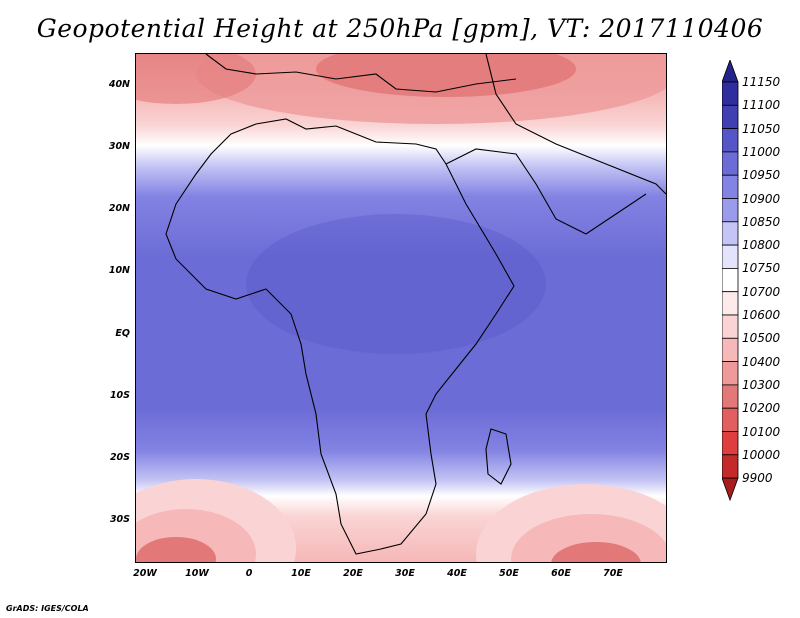  What do you see at coordinates (122, 333) in the screenshot?
I see `lat-label: EQ` at bounding box center [122, 333].